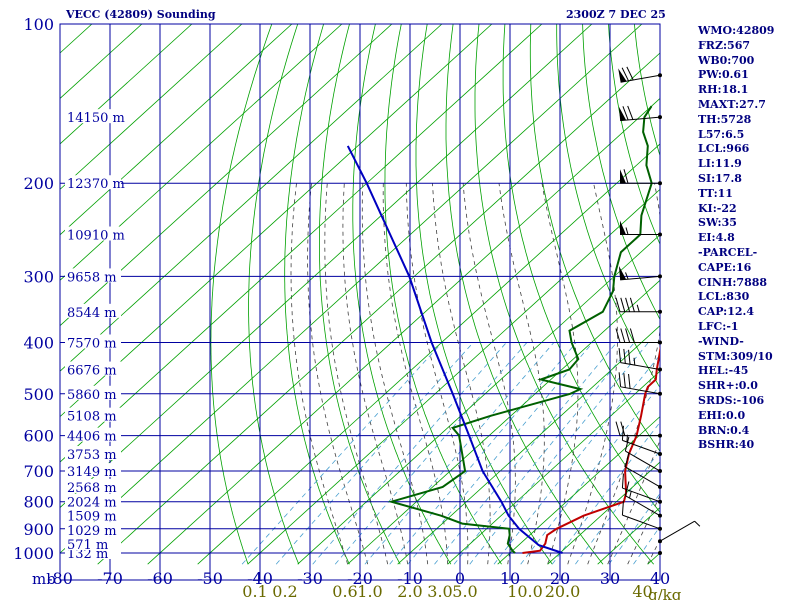 This screenshot has width=800, height=600. Describe the element at coordinates (627, 276) in the screenshot. I see `wind-barb-half-feather` at that location.